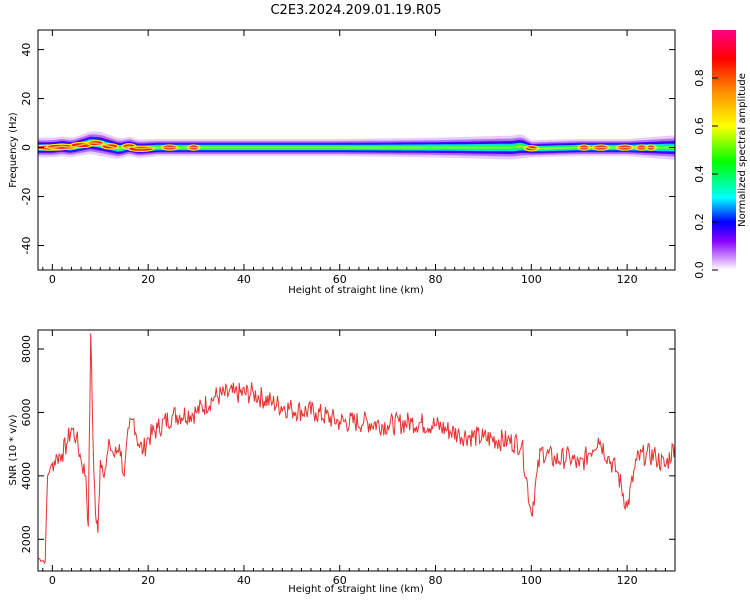 The height and width of the screenshot is (600, 750). Describe the element at coordinates (26, 246) in the screenshot. I see `y-tick-label: -40` at that location.